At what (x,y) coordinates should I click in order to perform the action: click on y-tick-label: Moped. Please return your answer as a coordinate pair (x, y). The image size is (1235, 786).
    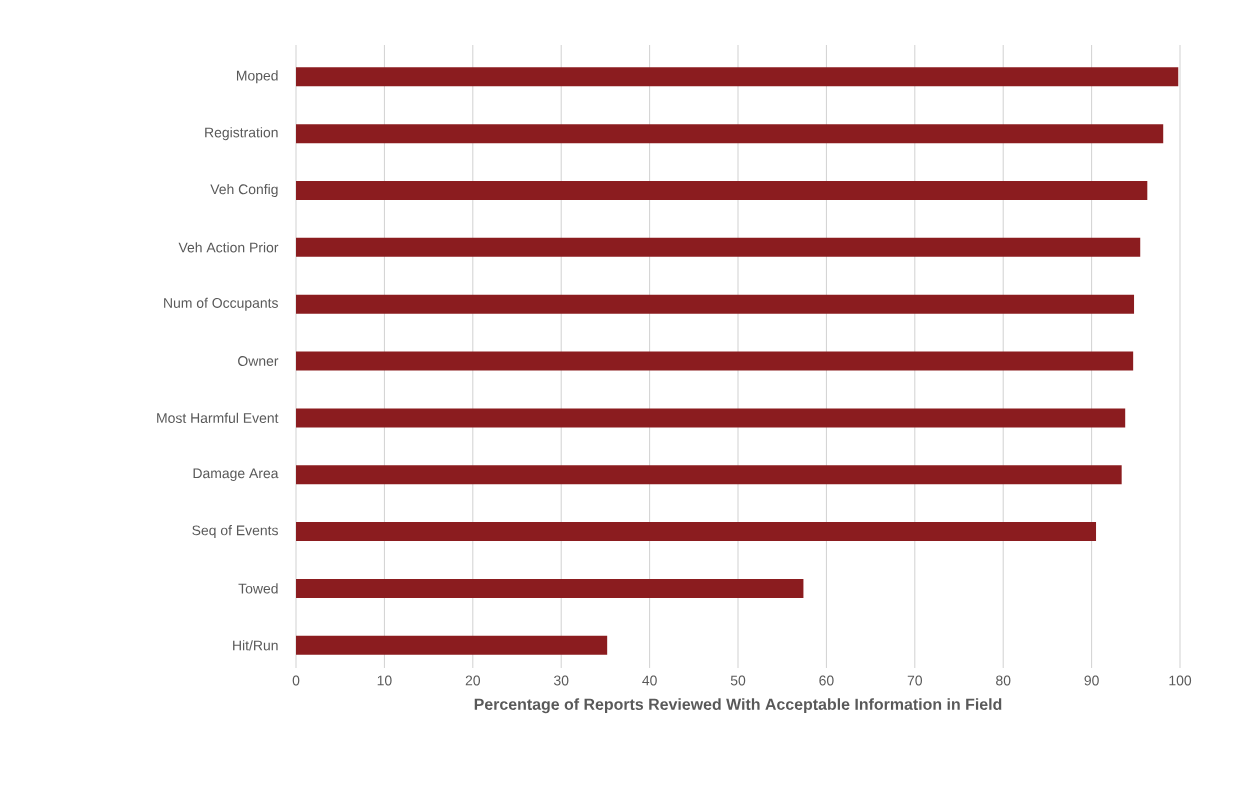
    Looking at the image, I should click on (257, 77).